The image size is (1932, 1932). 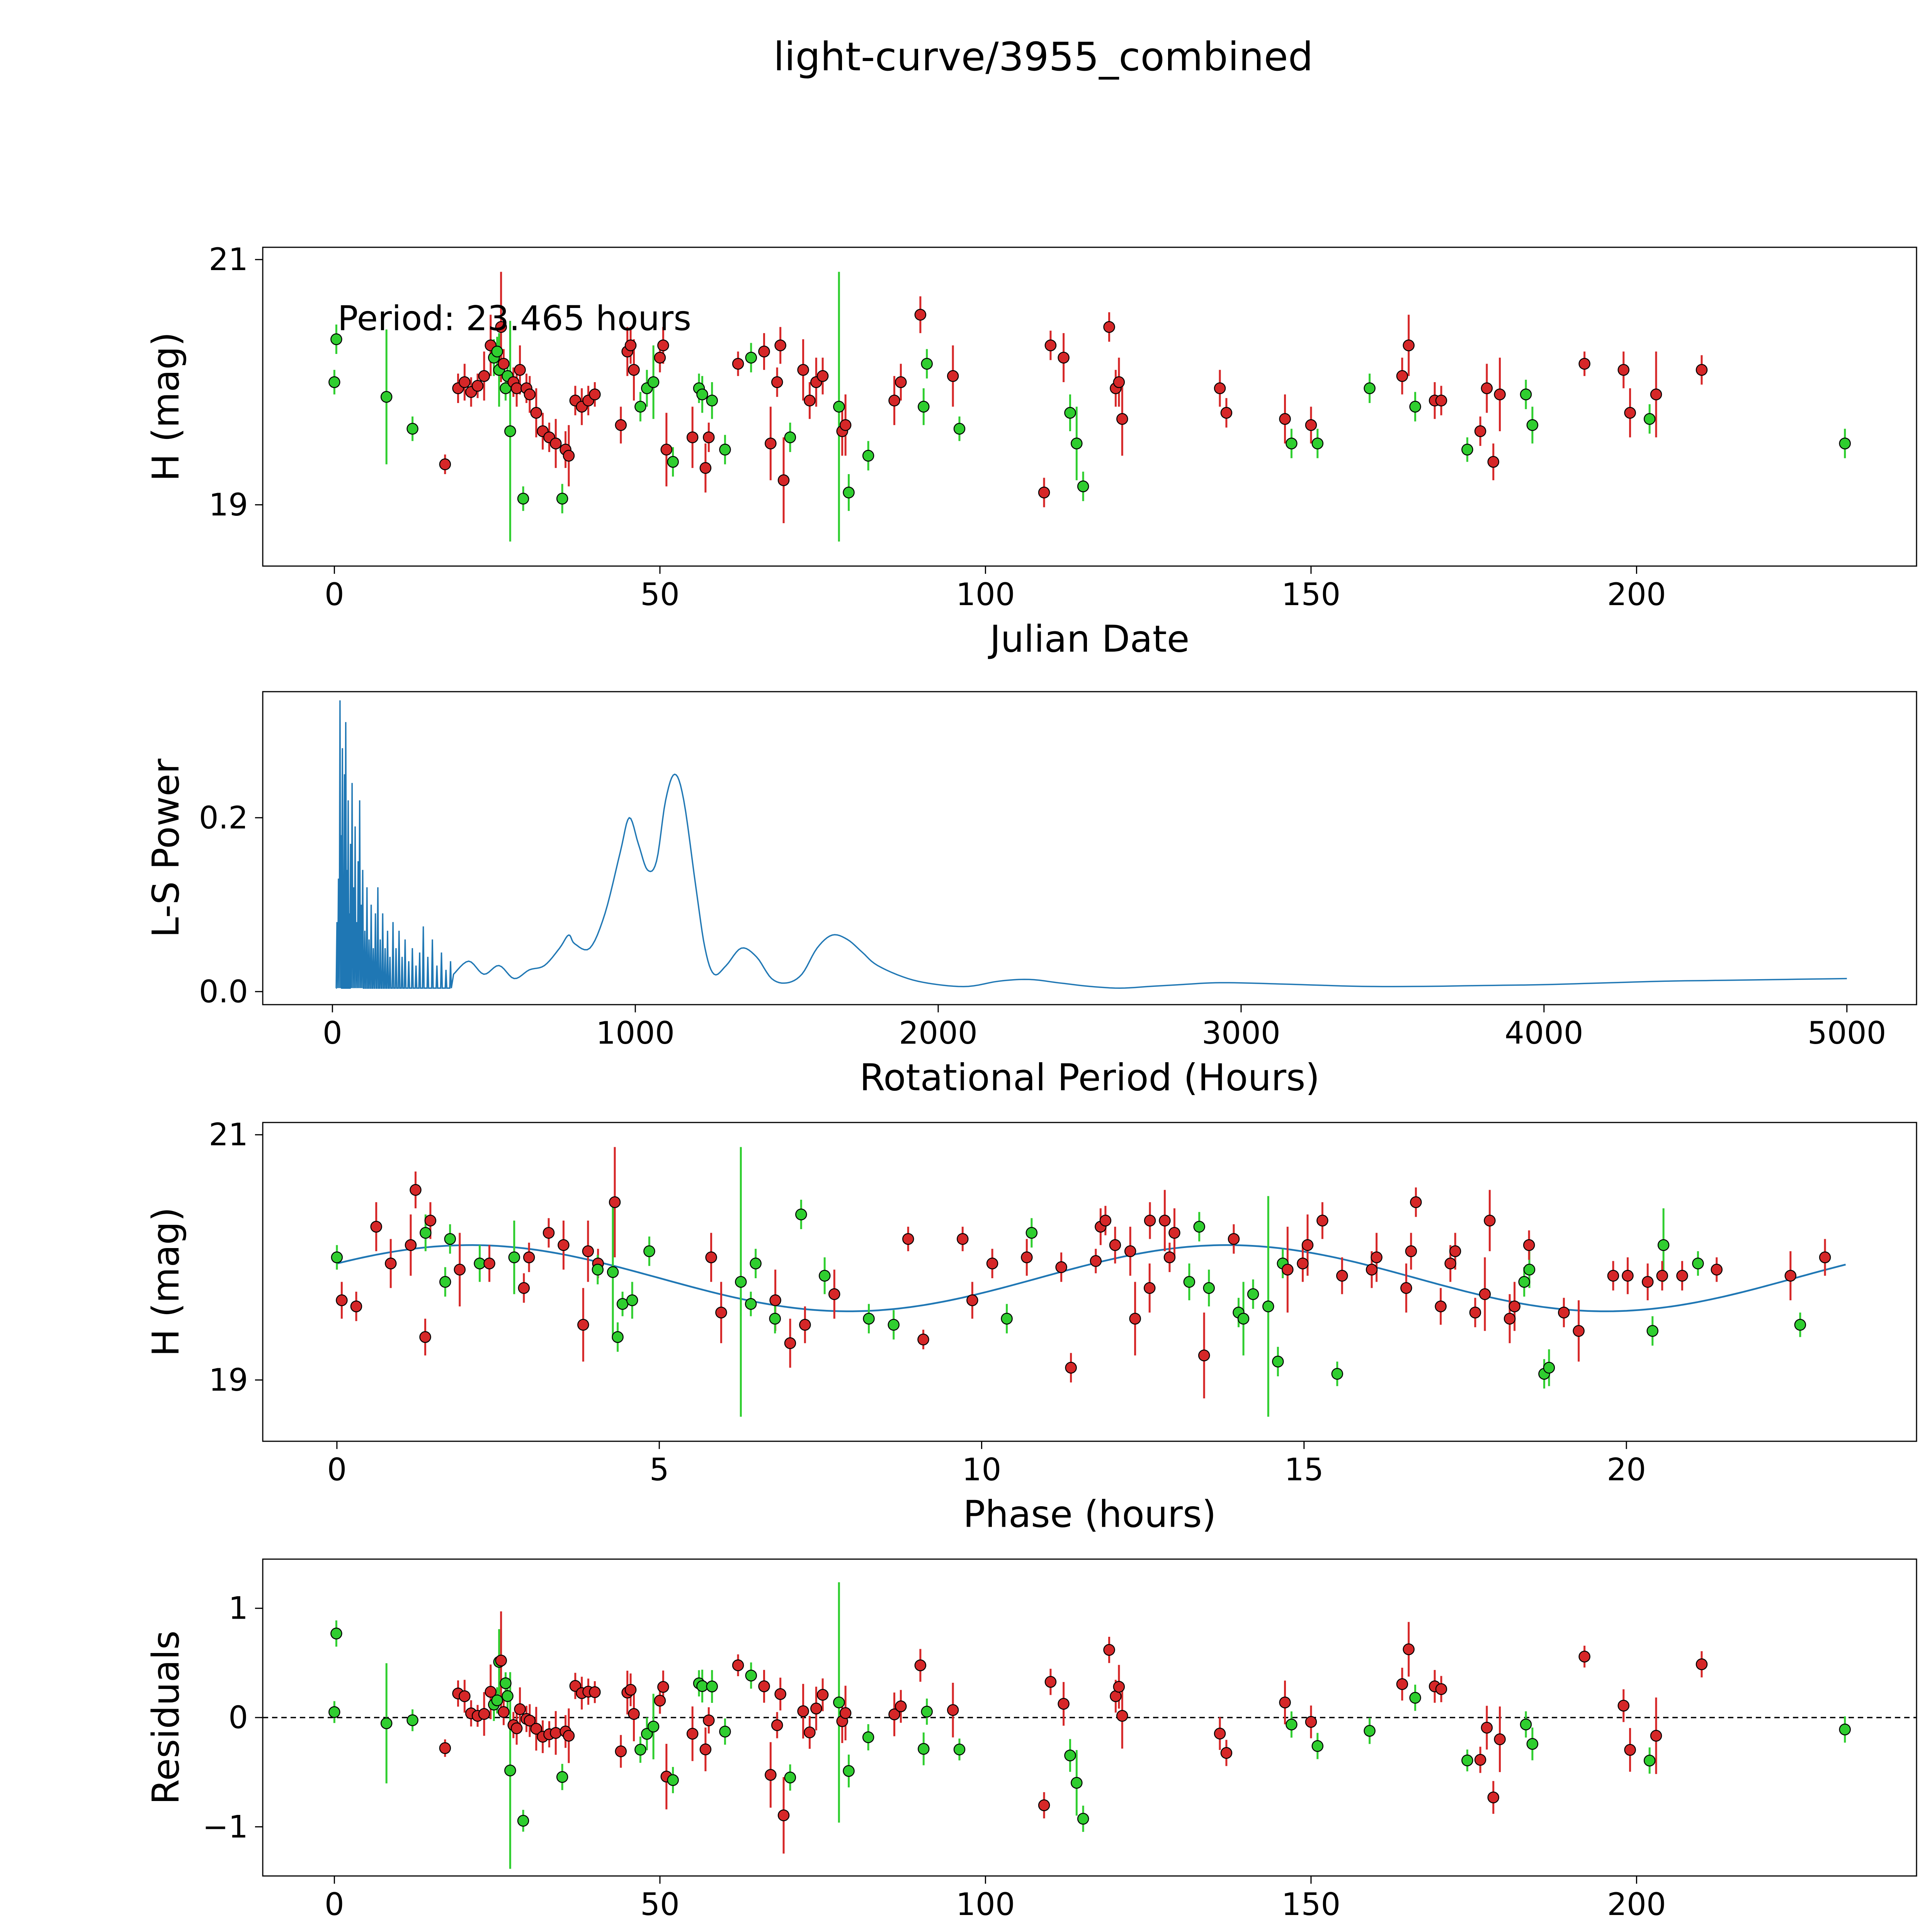 I want to click on axes-frame, so click(x=1090, y=1282).